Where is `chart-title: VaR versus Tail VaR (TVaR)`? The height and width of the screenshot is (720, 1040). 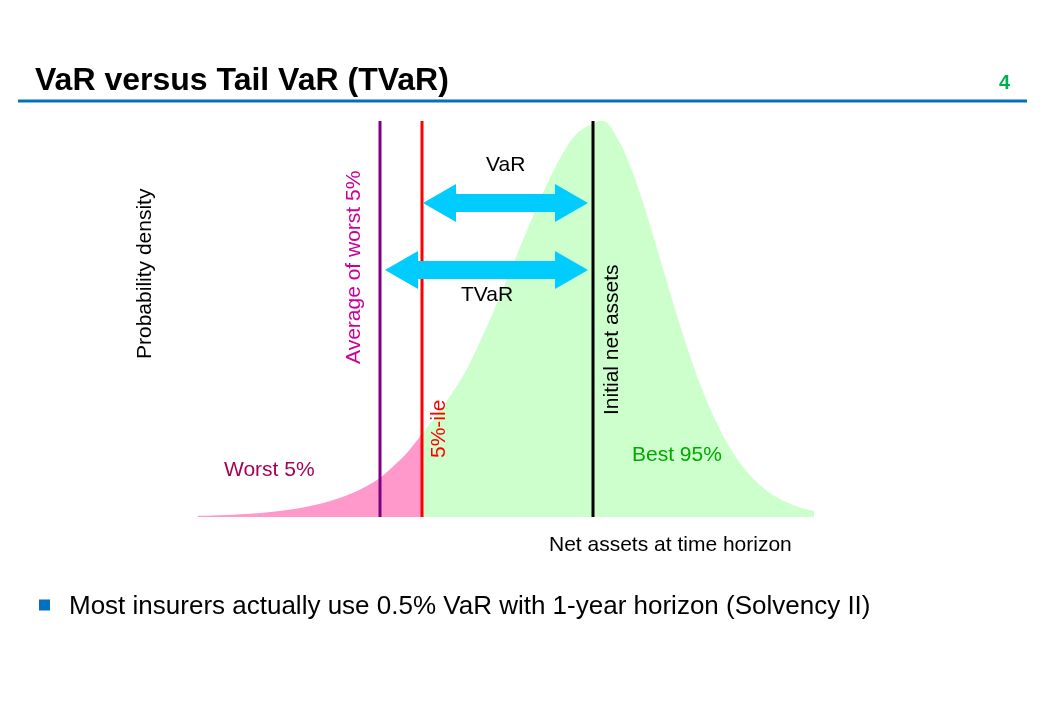 chart-title: VaR versus Tail VaR (TVaR) is located at coordinates (242, 79).